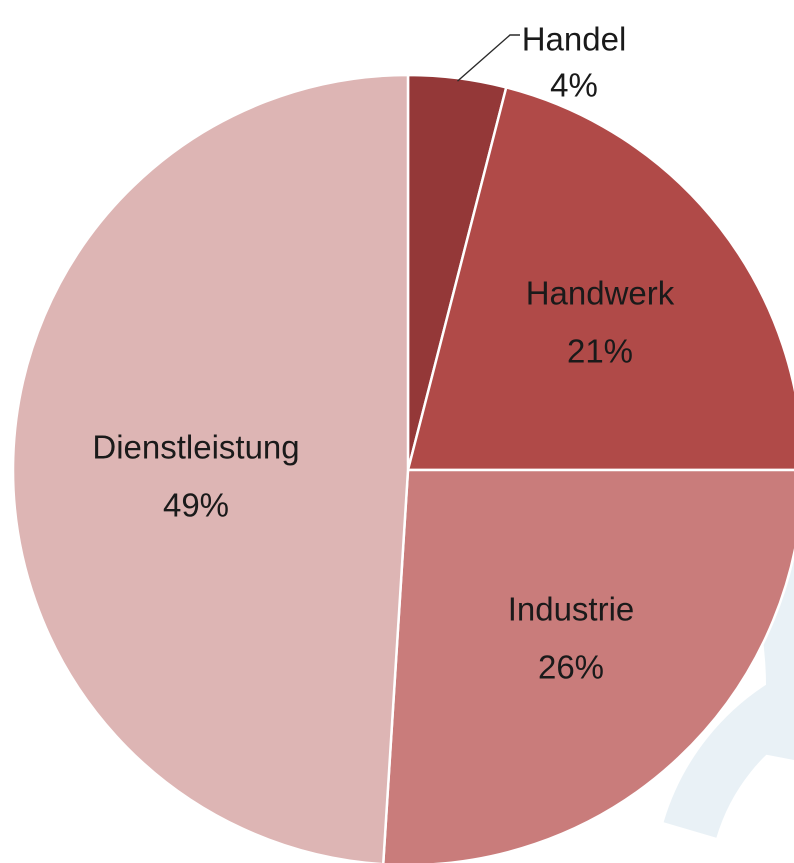 Image resolution: width=794 pixels, height=863 pixels. I want to click on slice-label-dienstleistung: Dienstleistung, so click(195, 447).